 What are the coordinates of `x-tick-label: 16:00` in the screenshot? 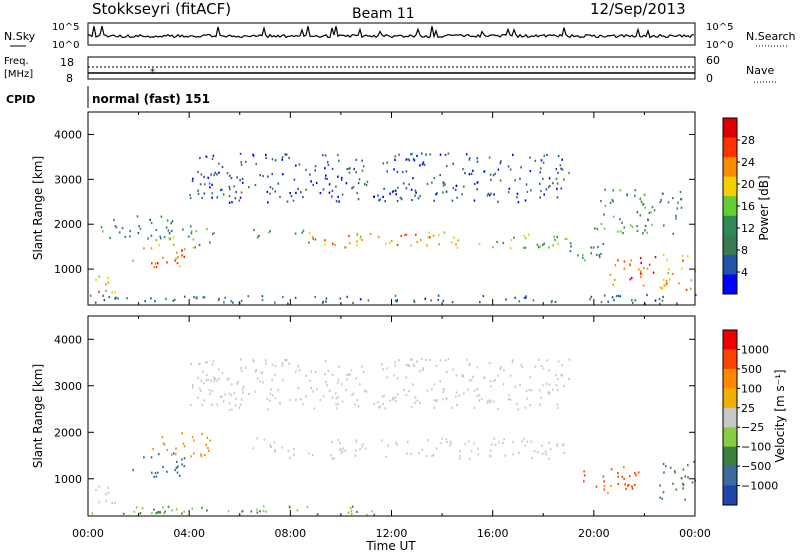 It's located at (493, 533).